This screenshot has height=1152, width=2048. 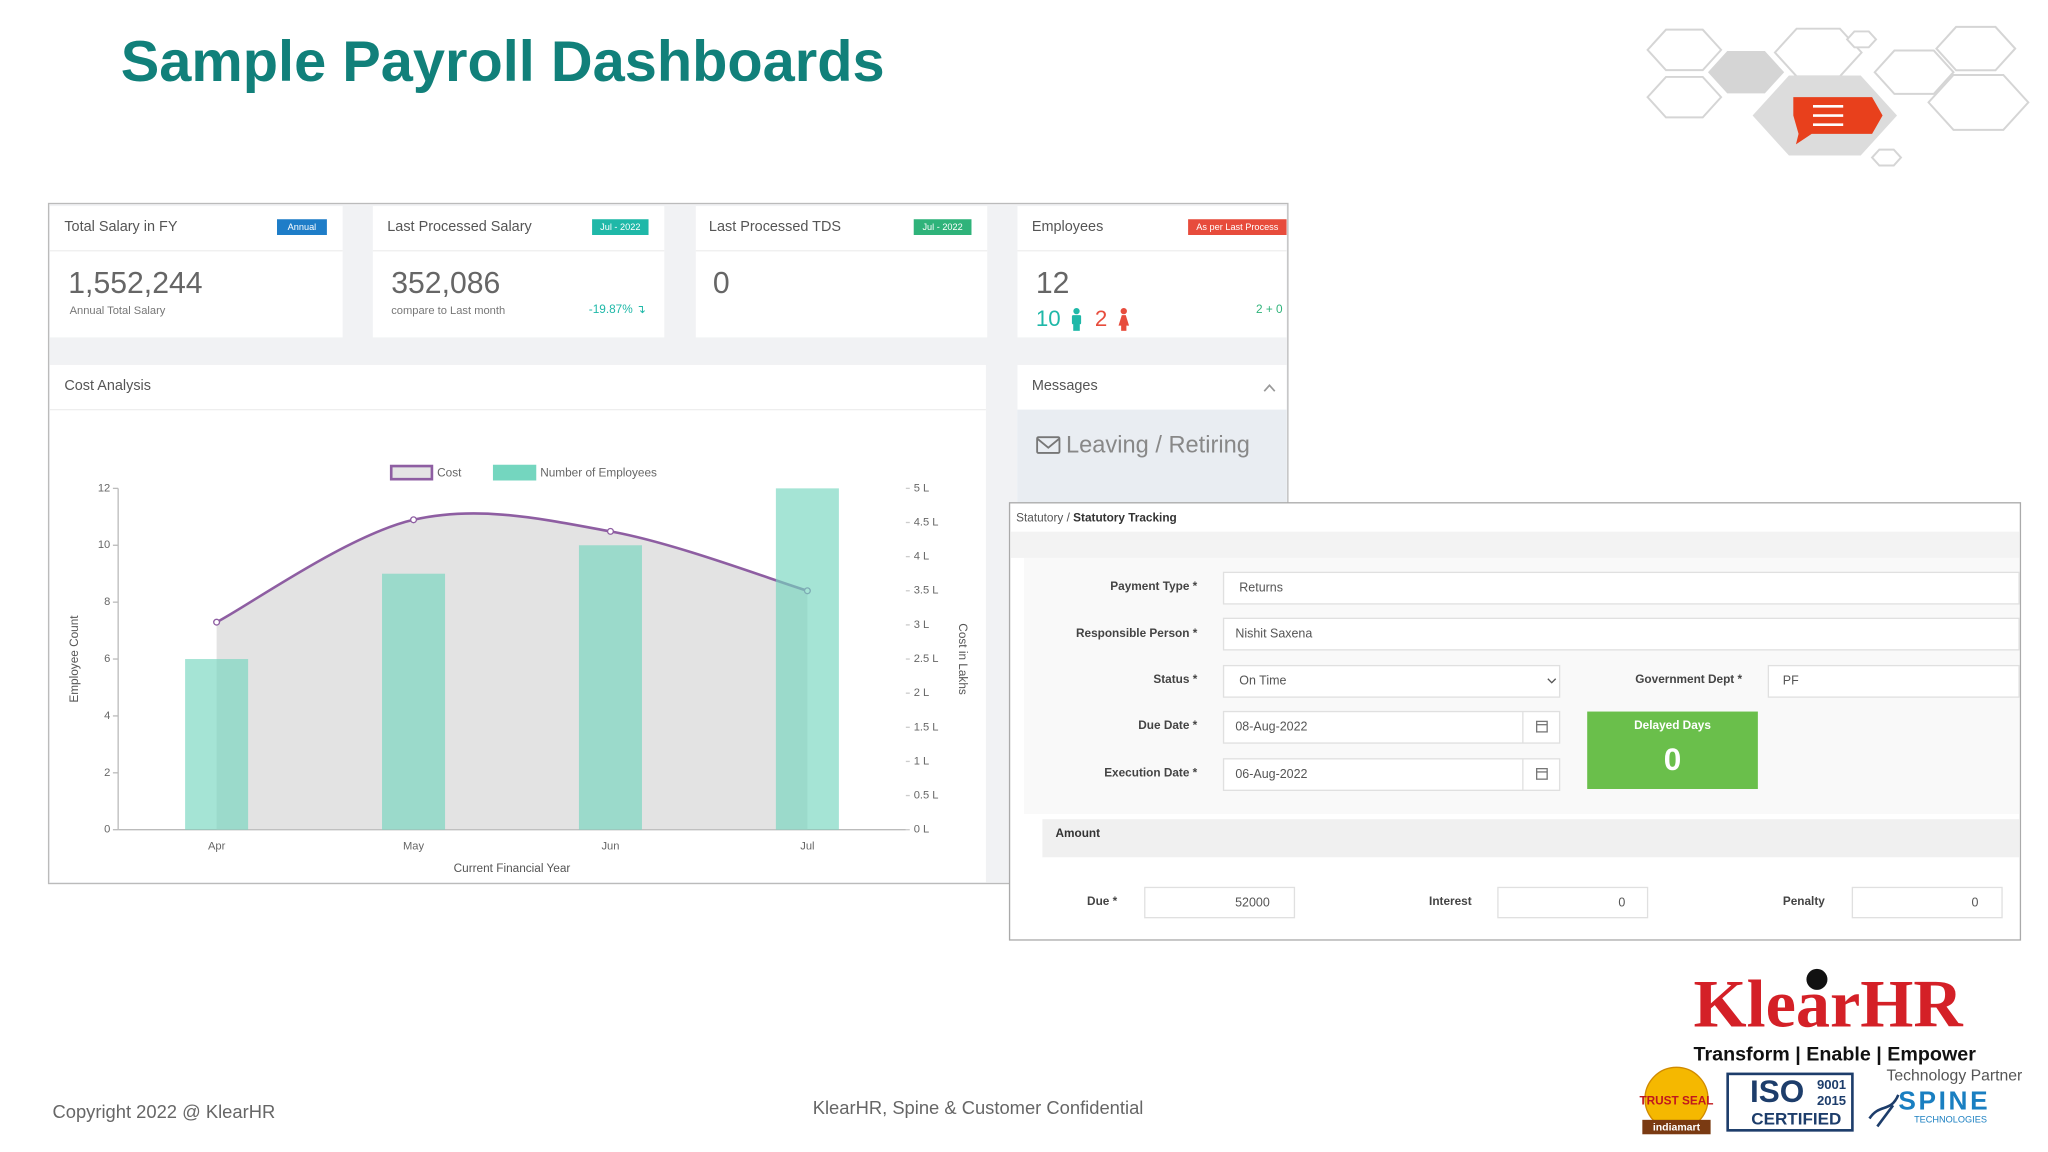 What do you see at coordinates (1150, 772) in the screenshot?
I see `field-label: Execution Date *` at bounding box center [1150, 772].